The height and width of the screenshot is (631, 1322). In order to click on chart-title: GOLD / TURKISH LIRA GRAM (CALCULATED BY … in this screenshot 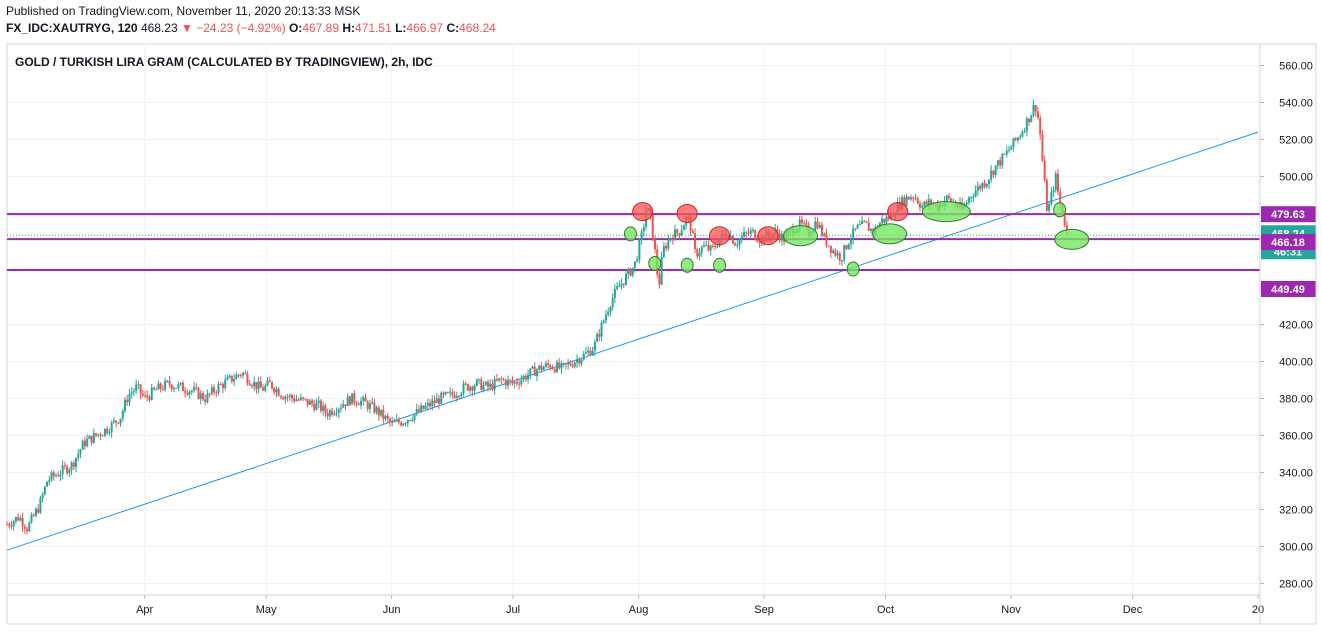, I will do `click(224, 62)`.